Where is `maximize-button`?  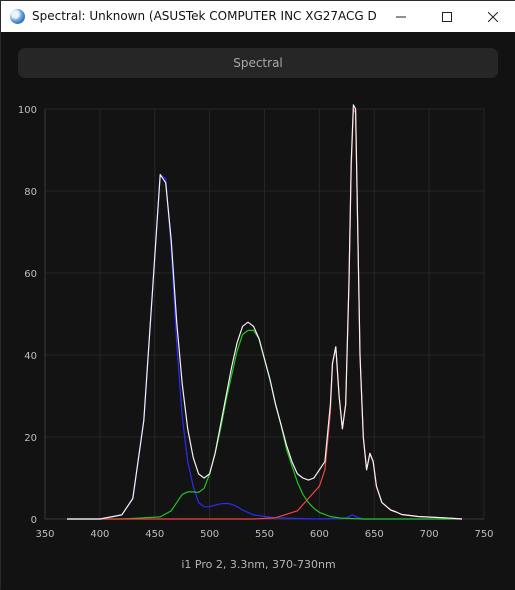
maximize-button is located at coordinates (447, 16).